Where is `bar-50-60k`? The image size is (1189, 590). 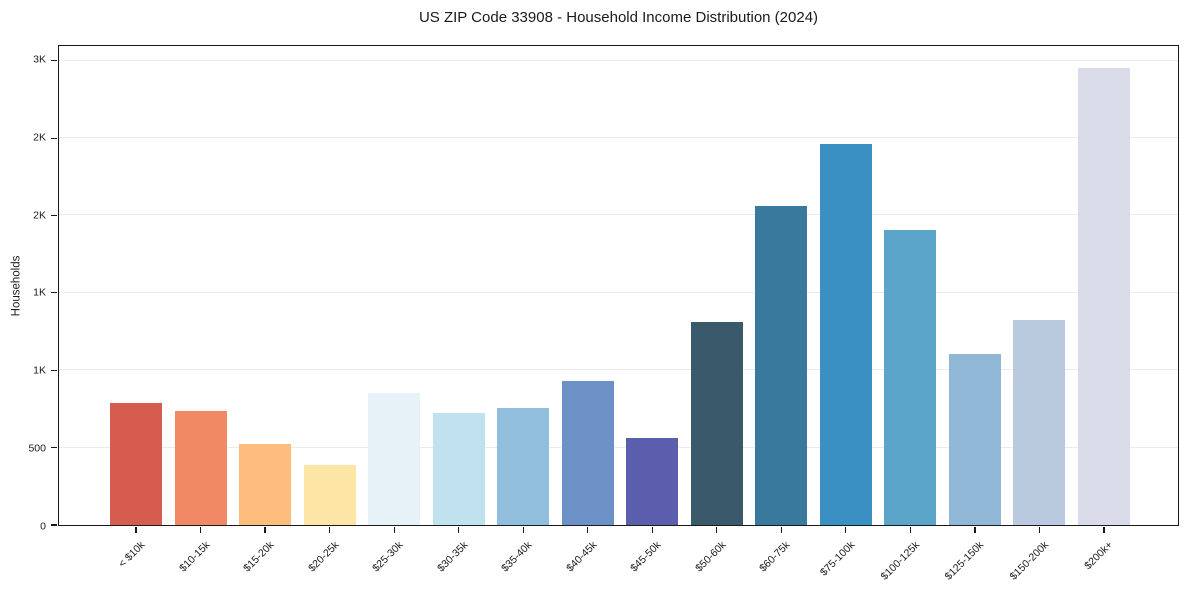 bar-50-60k is located at coordinates (716, 423).